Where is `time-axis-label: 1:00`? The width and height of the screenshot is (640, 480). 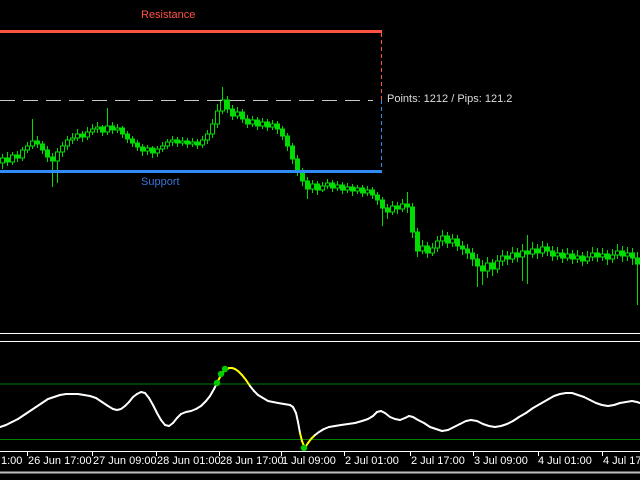
time-axis-label: 1:00 is located at coordinates (12, 461).